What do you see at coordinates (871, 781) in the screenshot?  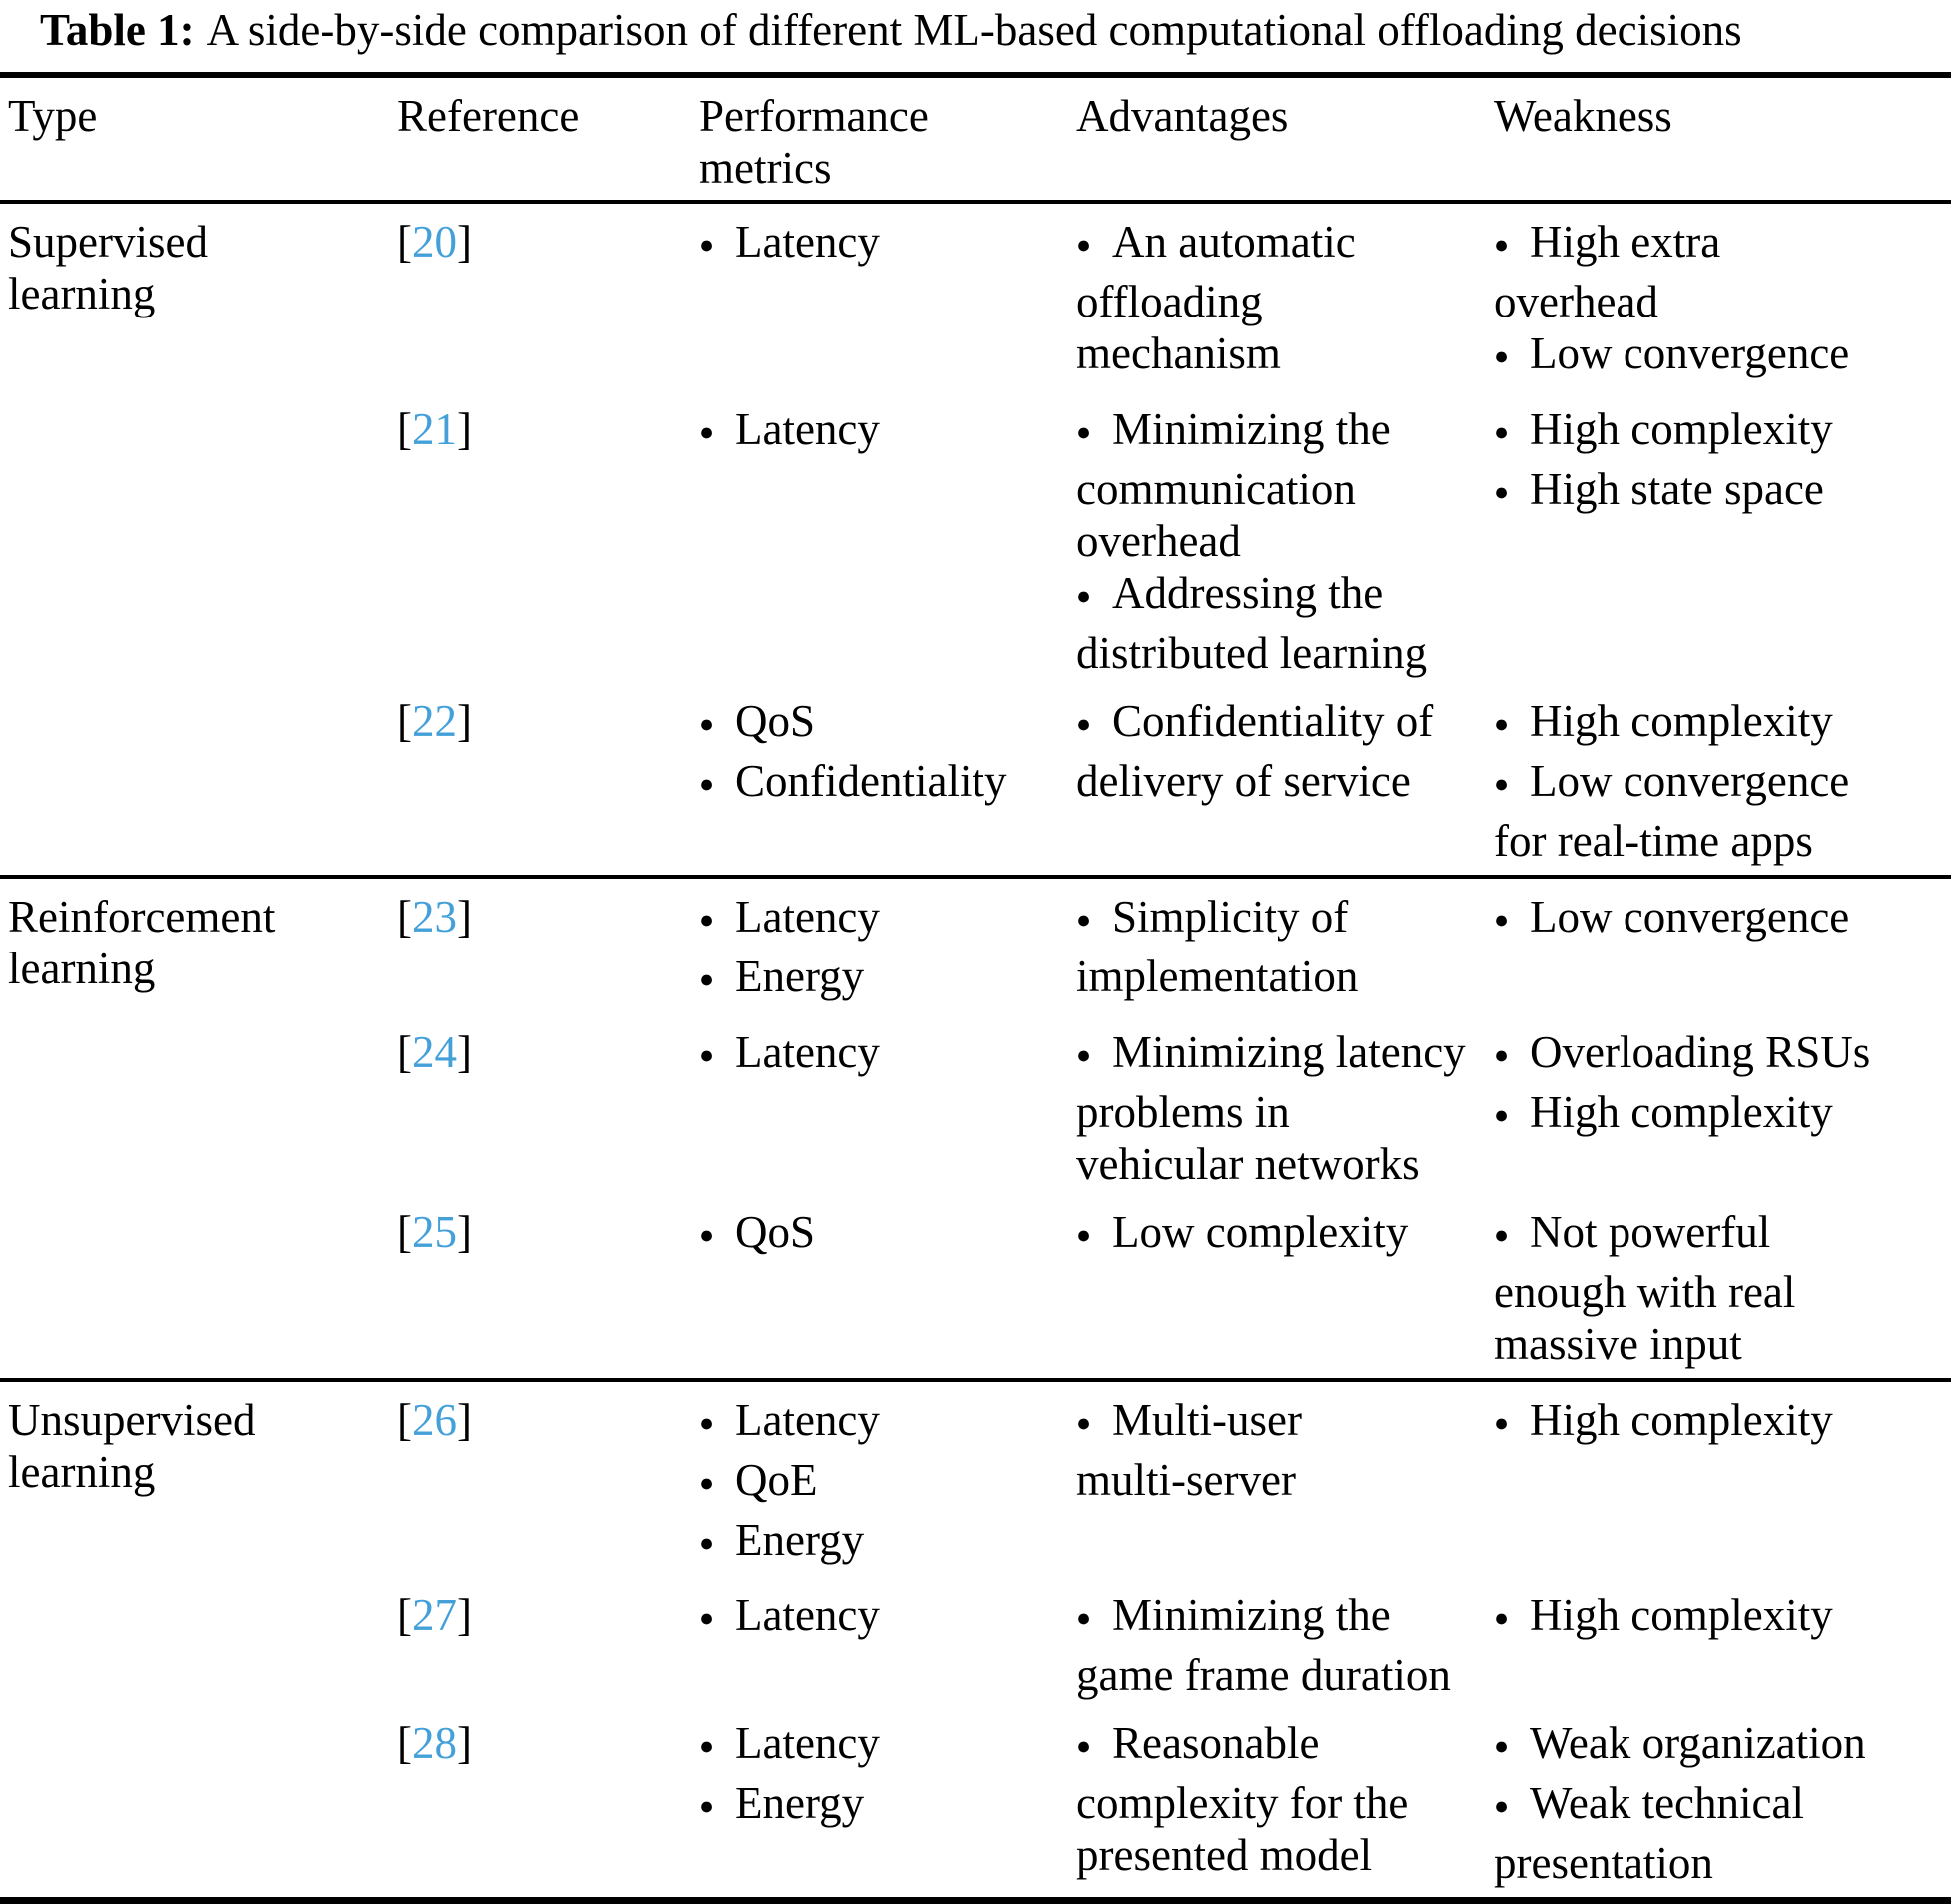 I see `item-text: Confidentiality` at bounding box center [871, 781].